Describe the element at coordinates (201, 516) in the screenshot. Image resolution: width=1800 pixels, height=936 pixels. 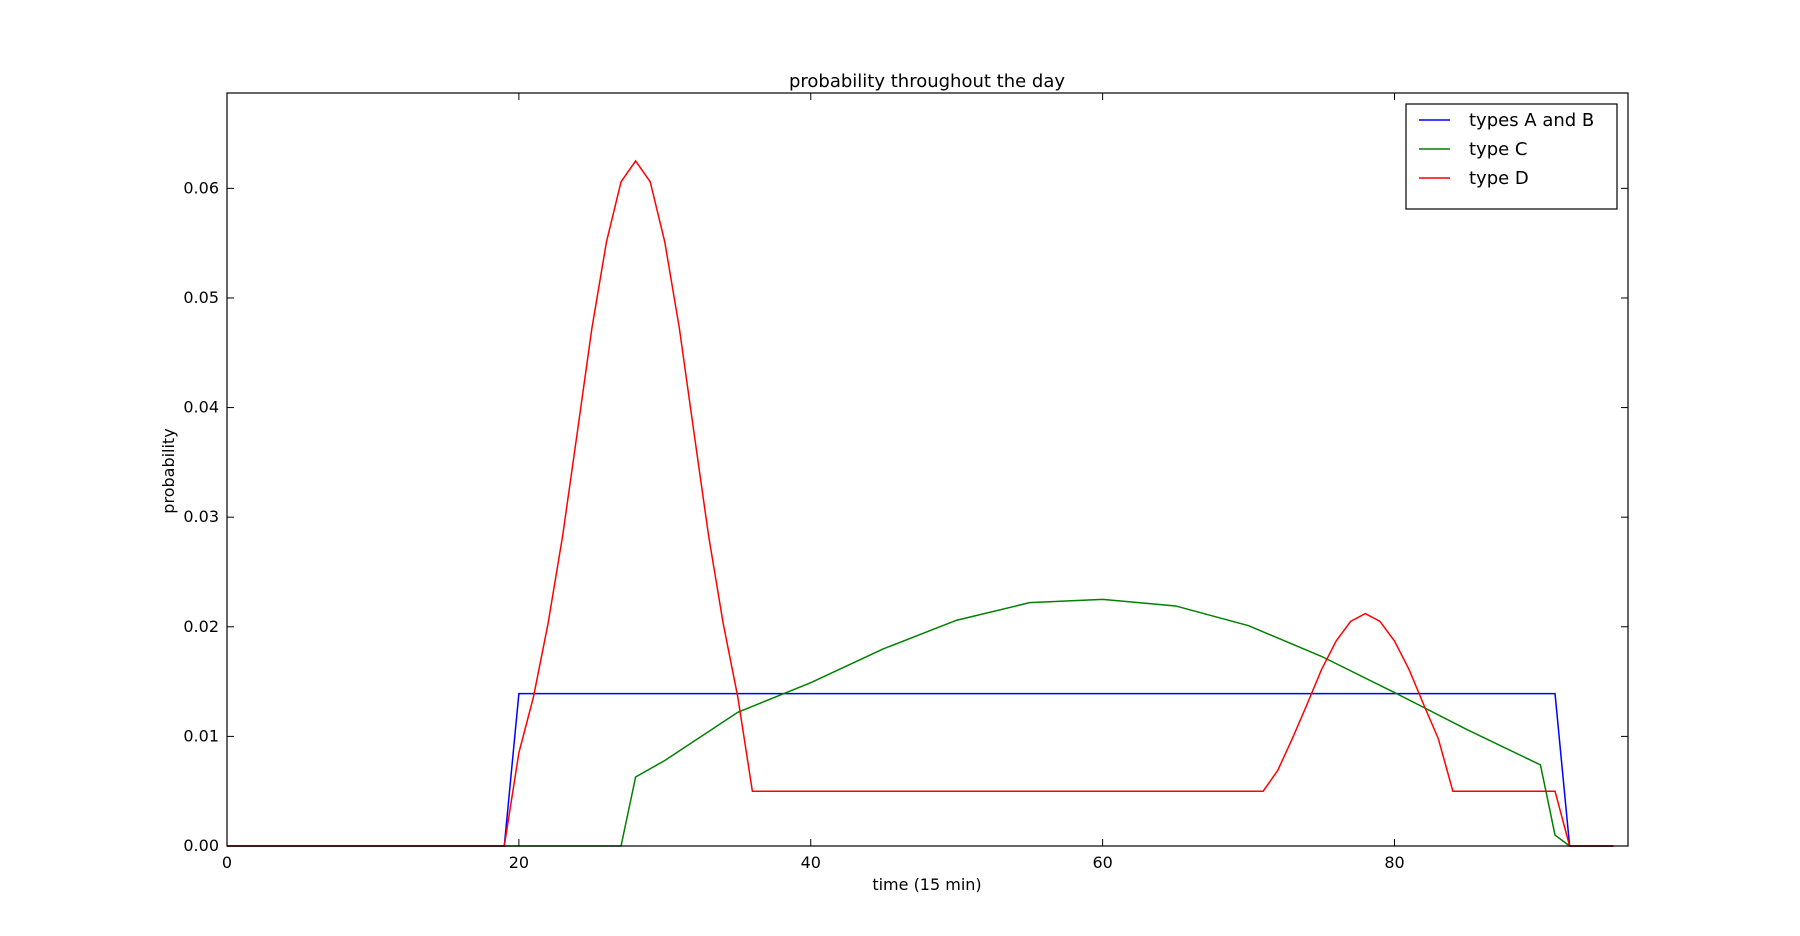
I see `y-tick-label: 0.03` at that location.